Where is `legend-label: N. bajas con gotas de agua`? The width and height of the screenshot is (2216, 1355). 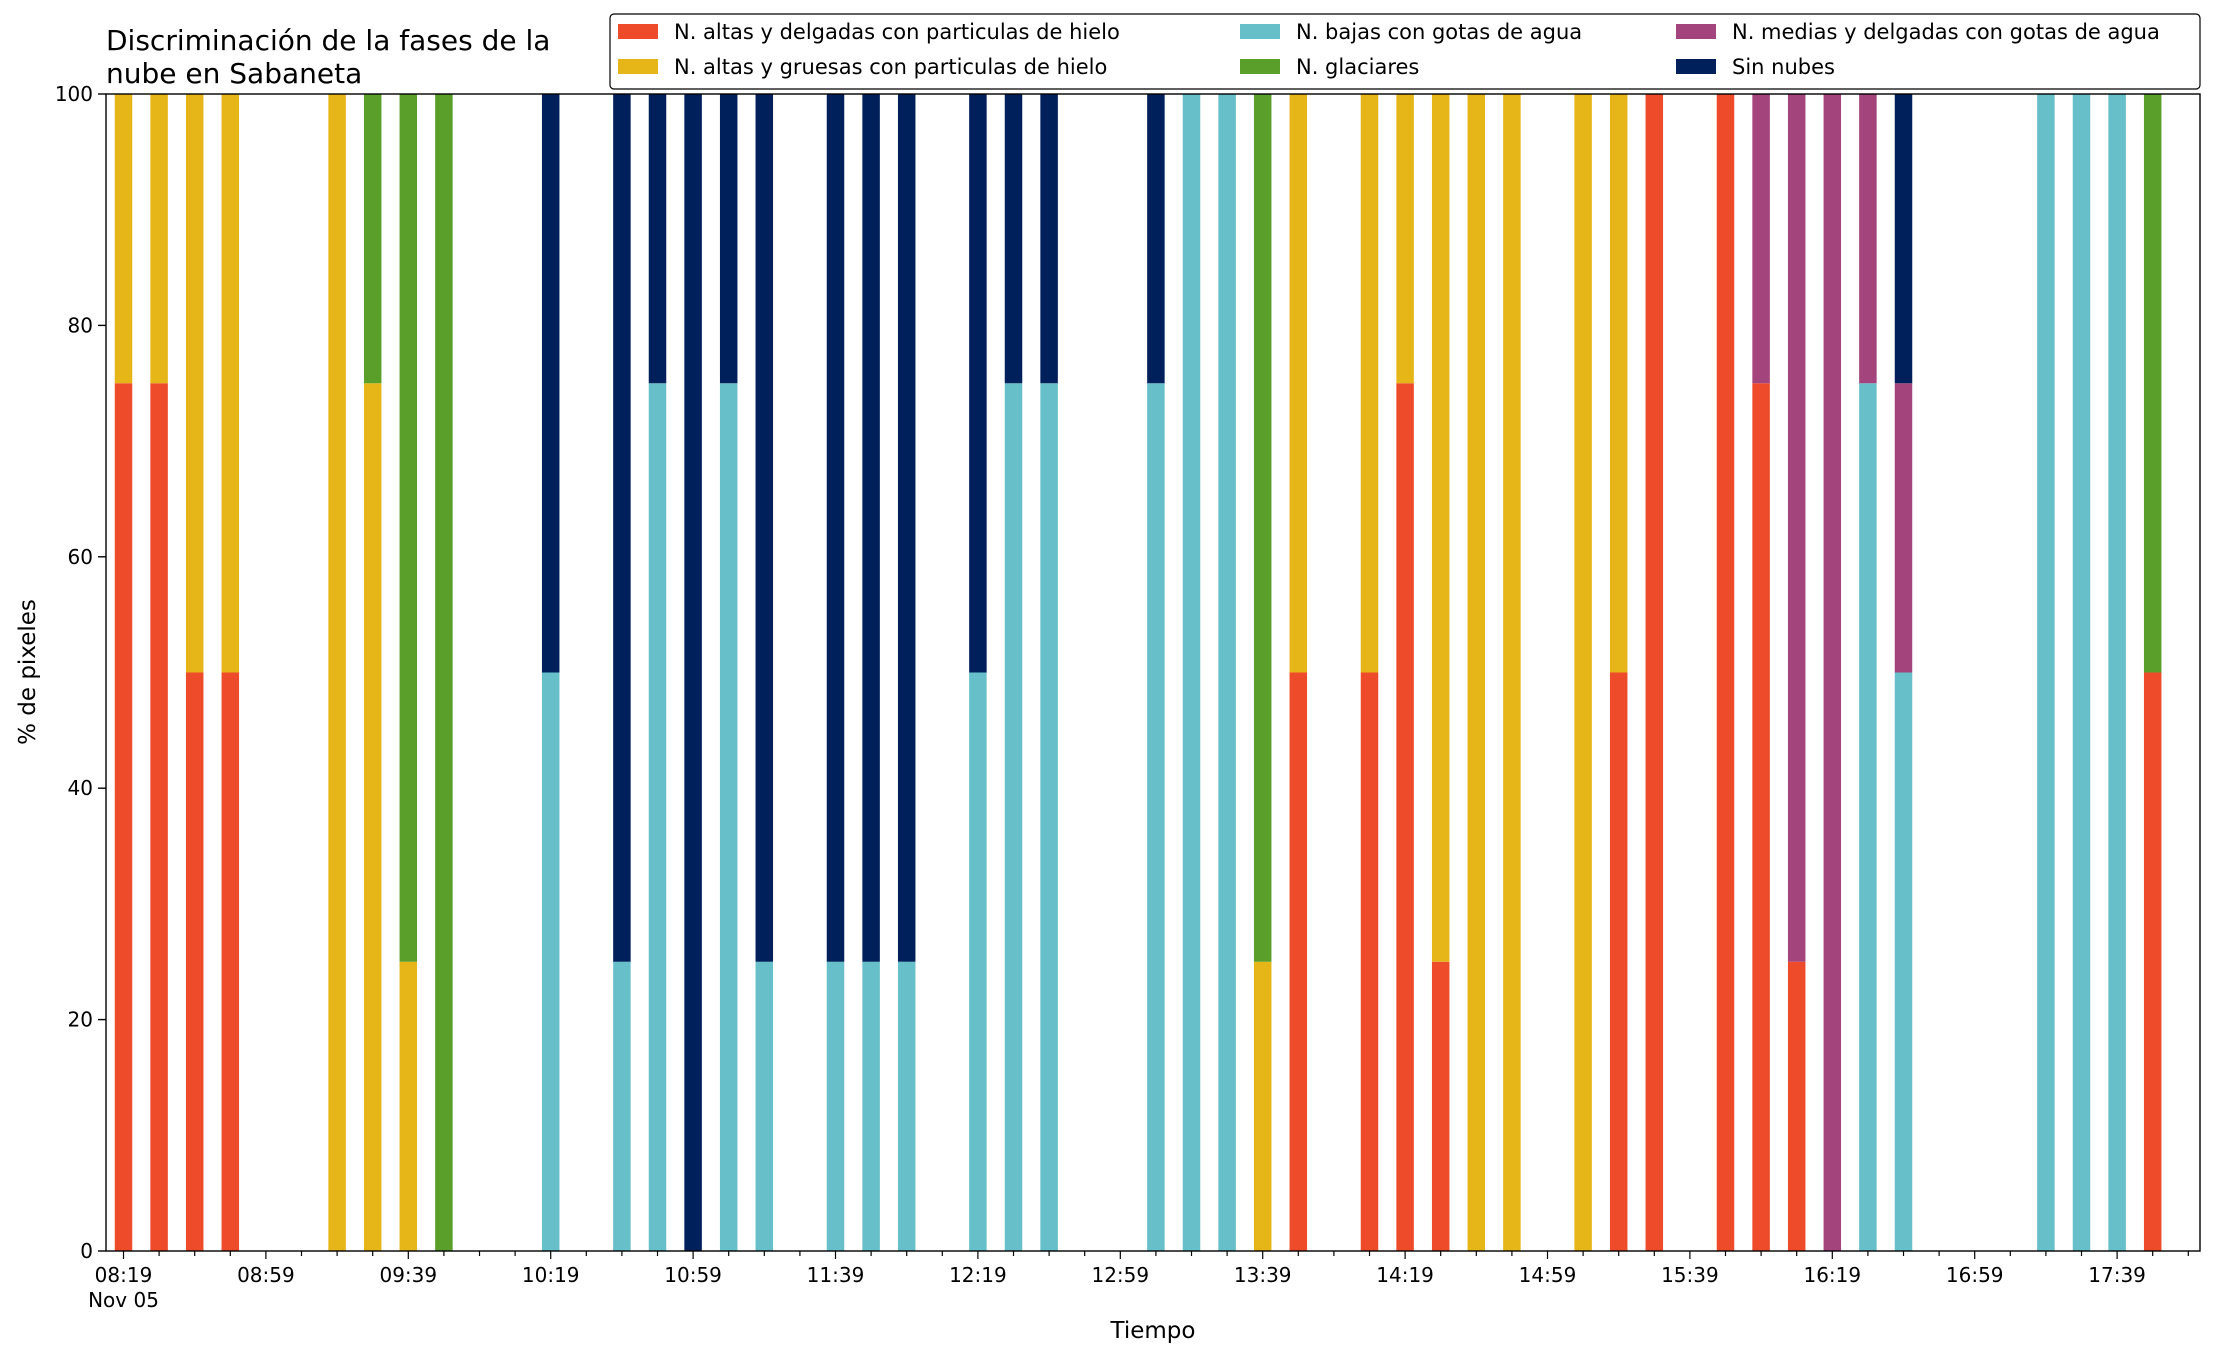 legend-label: N. bajas con gotas de agua is located at coordinates (1439, 32).